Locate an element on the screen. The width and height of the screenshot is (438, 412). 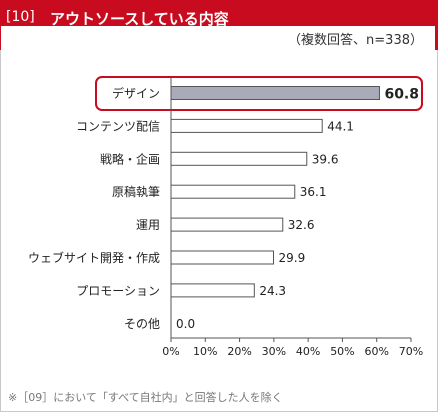
x-tick-label: 10% is located at coordinates (205, 351).